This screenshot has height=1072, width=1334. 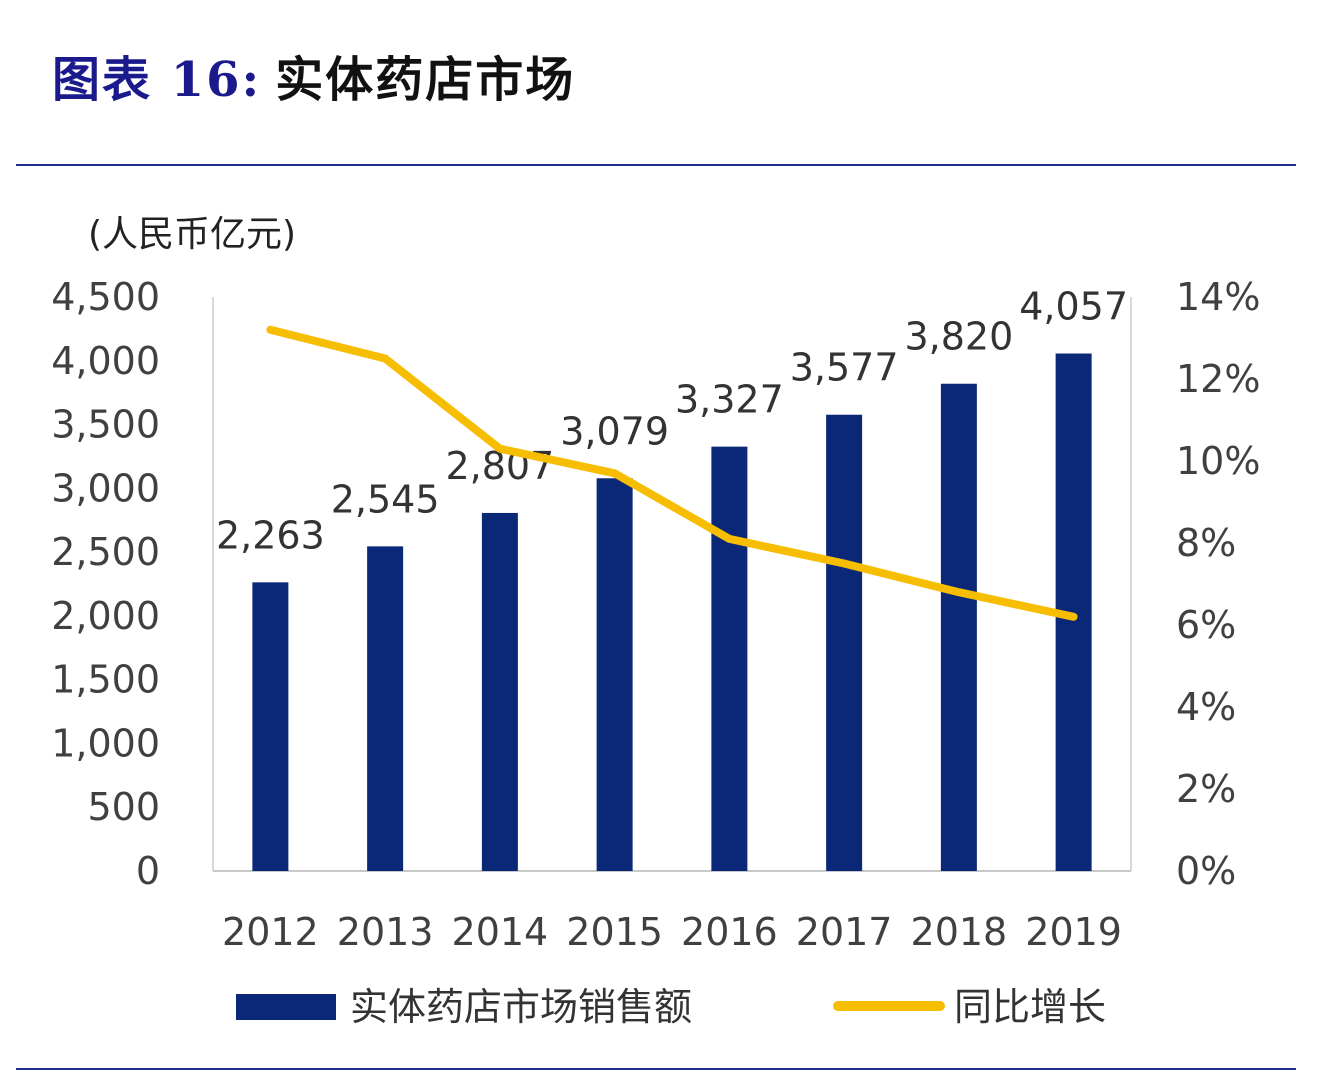 I want to click on figure-title: 图表 16: 实体药店市场, so click(x=313, y=75).